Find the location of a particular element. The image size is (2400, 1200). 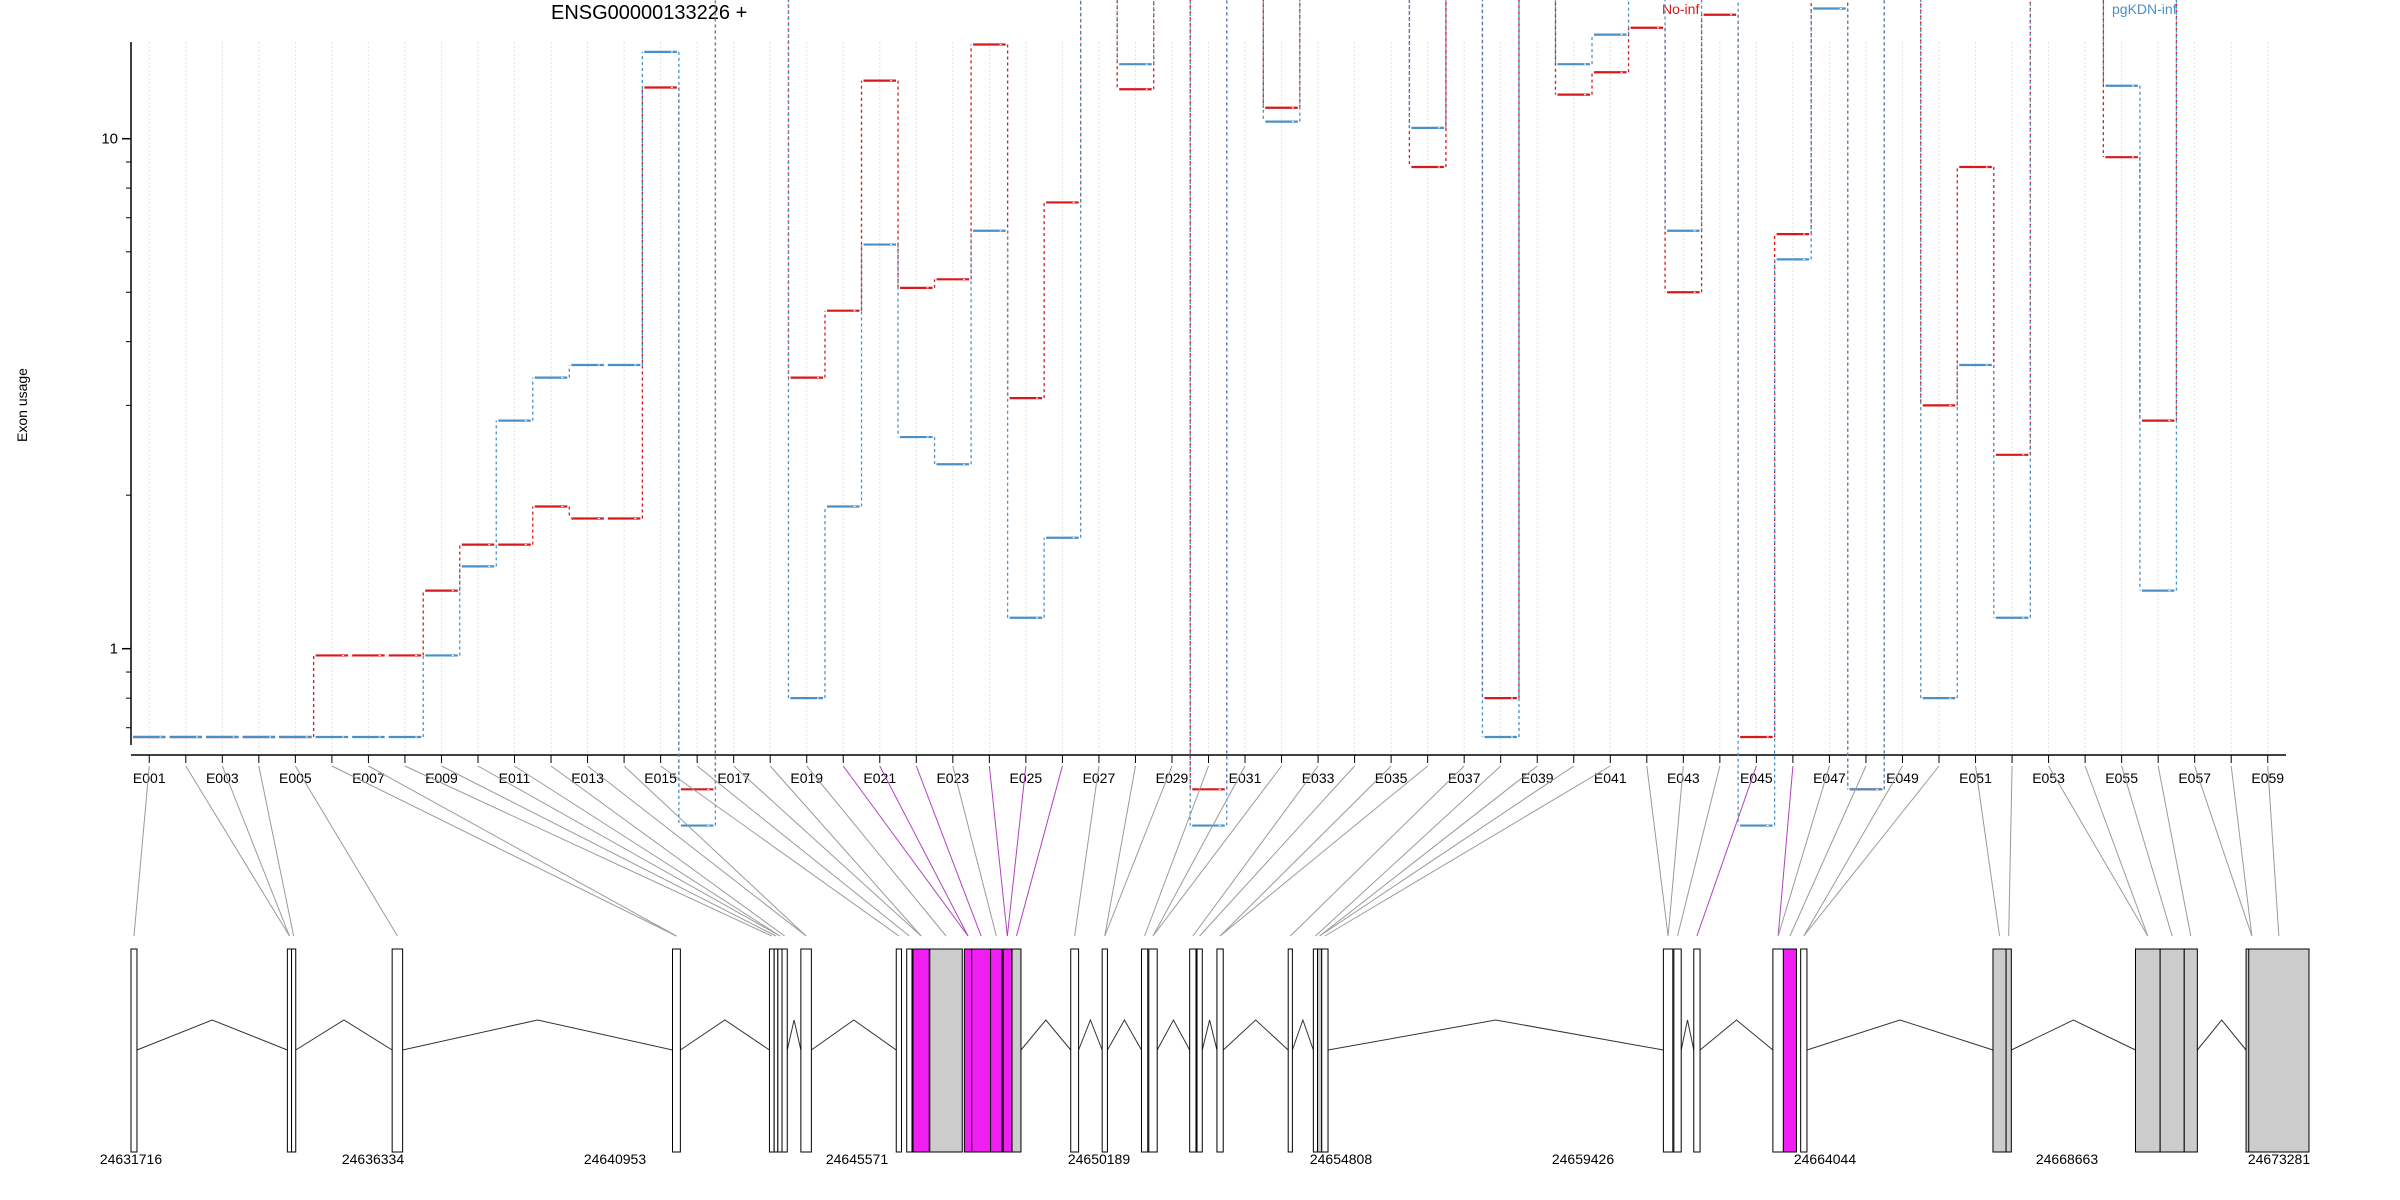

x-tick-label: E037 is located at coordinates (1464, 778).